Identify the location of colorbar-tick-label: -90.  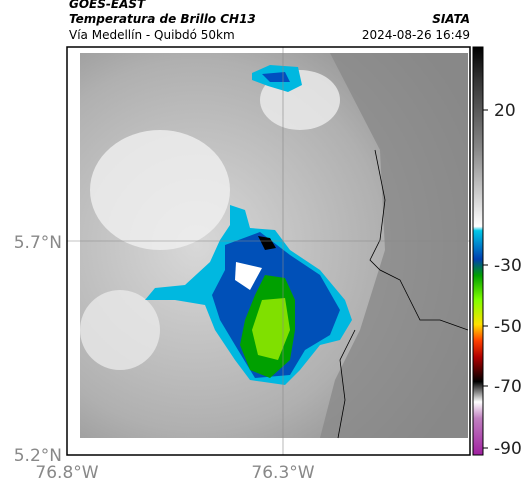
(508, 449).